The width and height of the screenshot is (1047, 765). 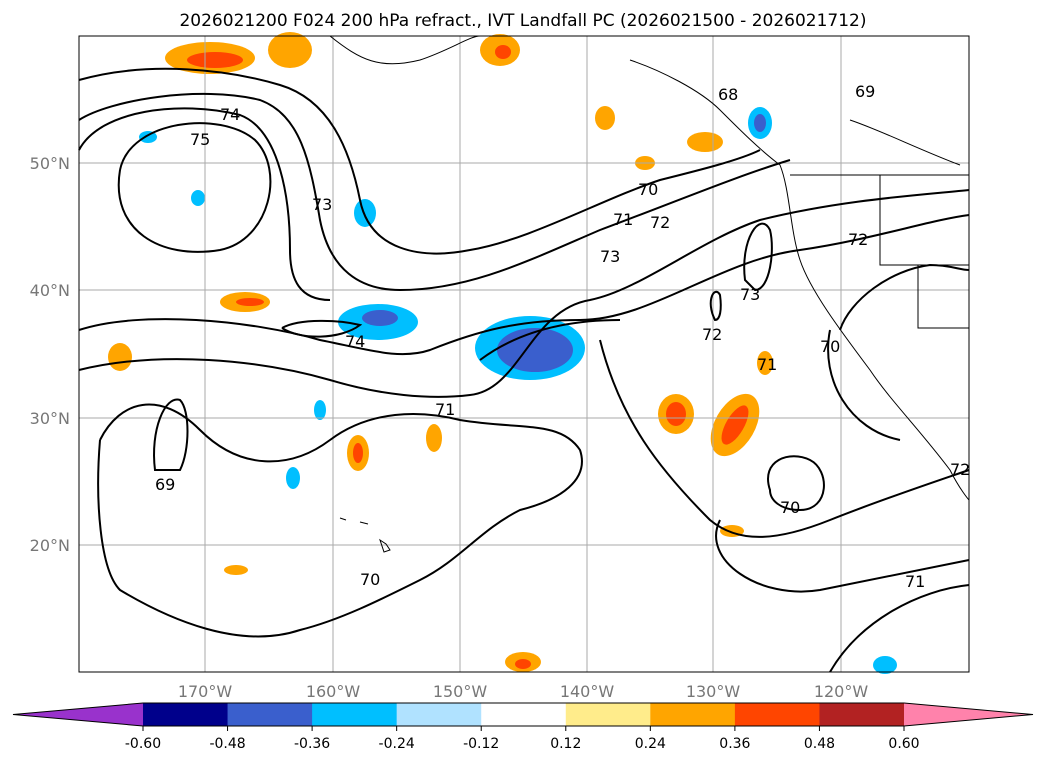 What do you see at coordinates (50, 545) in the screenshot?
I see `lat-tick-label: 20°N` at bounding box center [50, 545].